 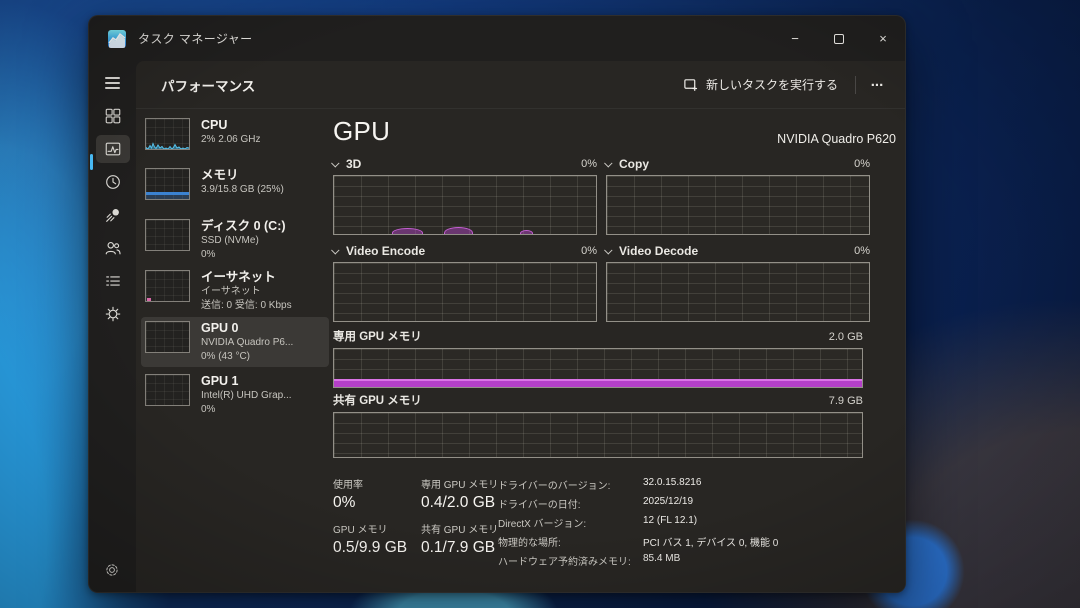 I want to click on perf-item-gpu0: GPU 0 NVIDIA Quadro P6... 0% (43 °C), so click(x=235, y=342).